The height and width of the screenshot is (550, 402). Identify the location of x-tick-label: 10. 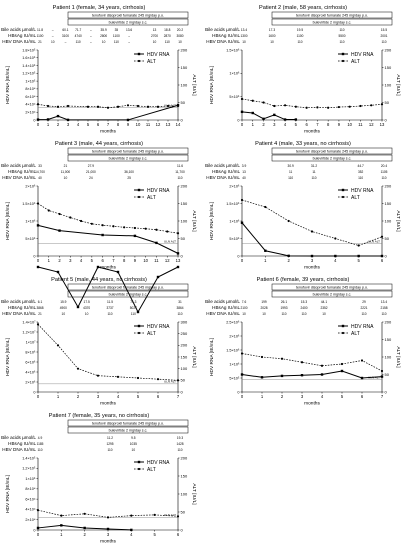
(145, 260).